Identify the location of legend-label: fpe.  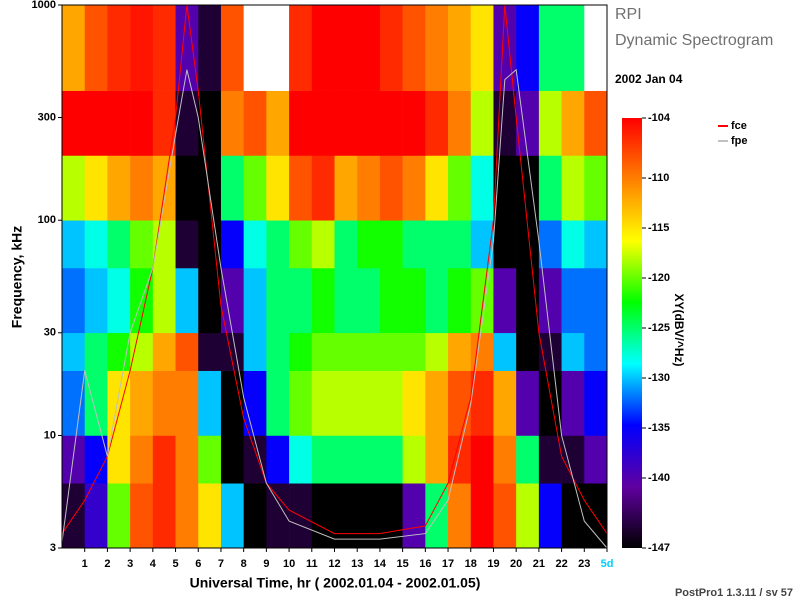
(739, 141).